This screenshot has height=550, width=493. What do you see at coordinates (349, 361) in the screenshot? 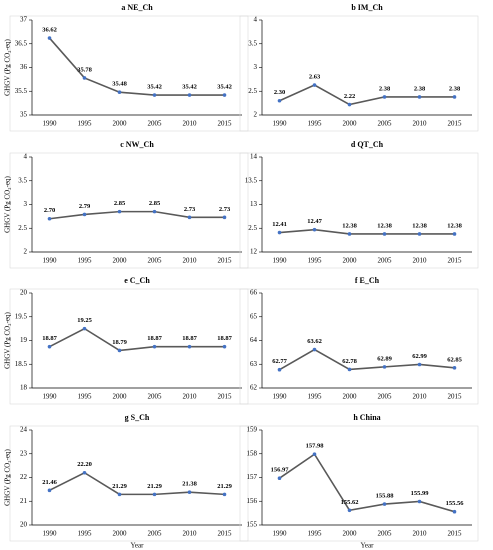
I see `value-label: 62.78` at bounding box center [349, 361].